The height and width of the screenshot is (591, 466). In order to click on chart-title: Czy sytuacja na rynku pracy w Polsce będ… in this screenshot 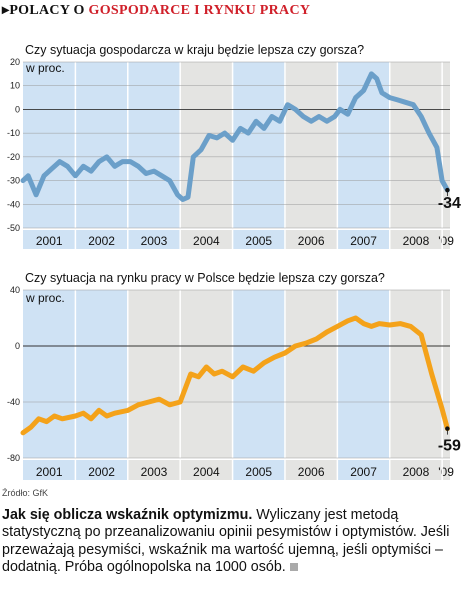, I will do `click(205, 278)`.